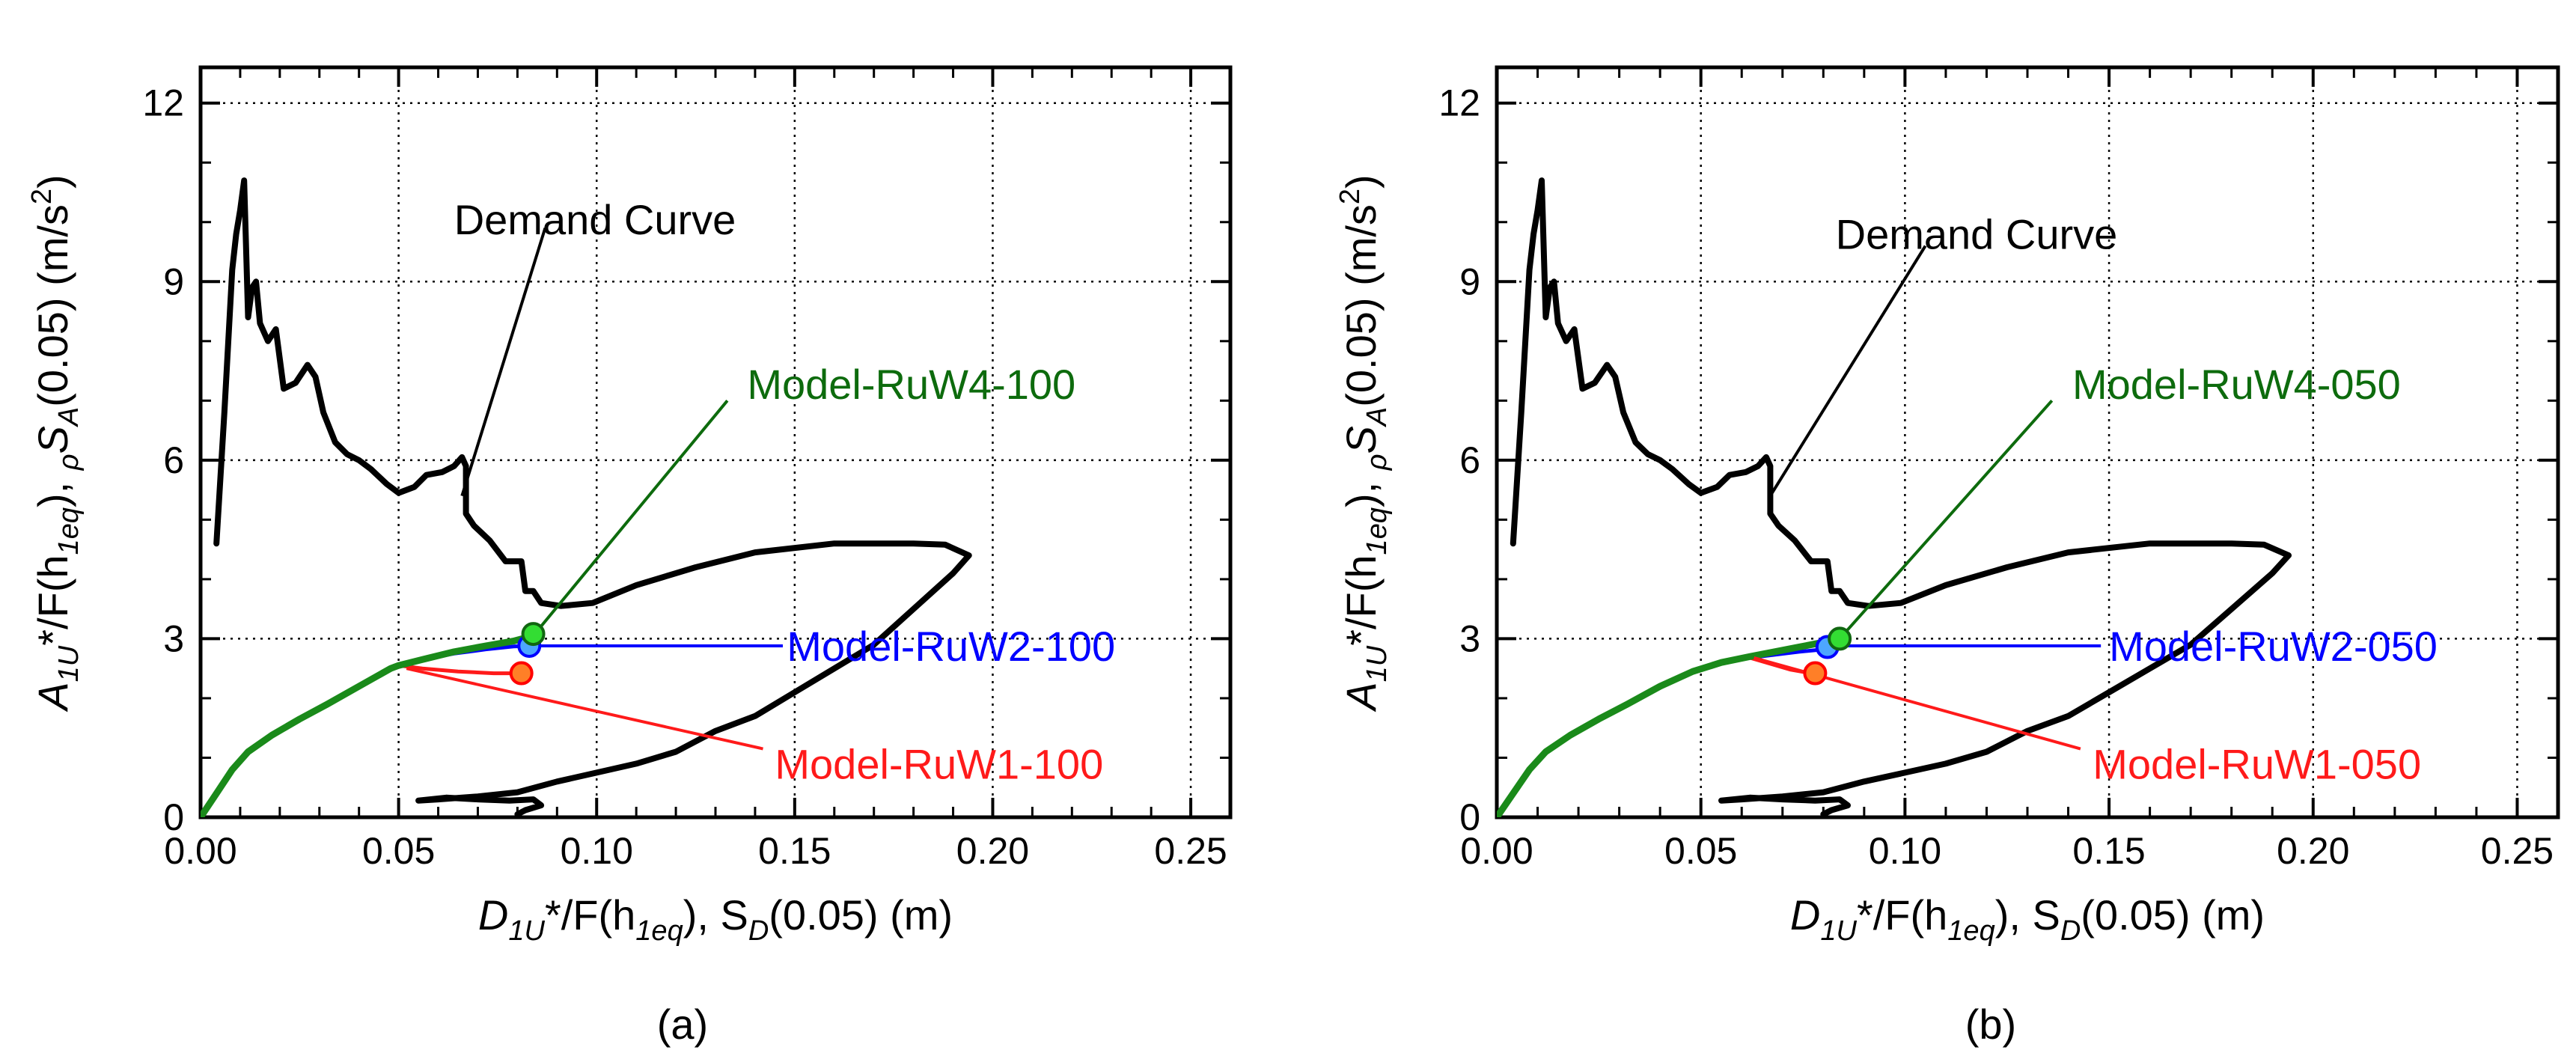 The width and height of the screenshot is (2576, 1056). What do you see at coordinates (173, 817) in the screenshot?
I see `y-tick-label-0-a: 0` at bounding box center [173, 817].